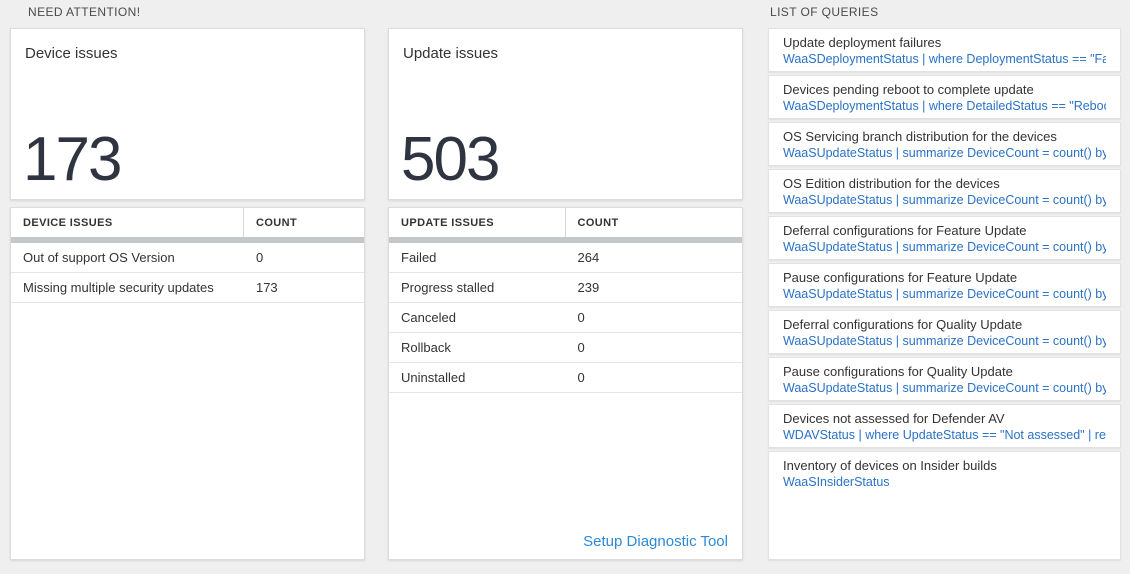 The image size is (1130, 574). What do you see at coordinates (99, 257) in the screenshot?
I see `issue-label: Out of support OS Version` at bounding box center [99, 257].